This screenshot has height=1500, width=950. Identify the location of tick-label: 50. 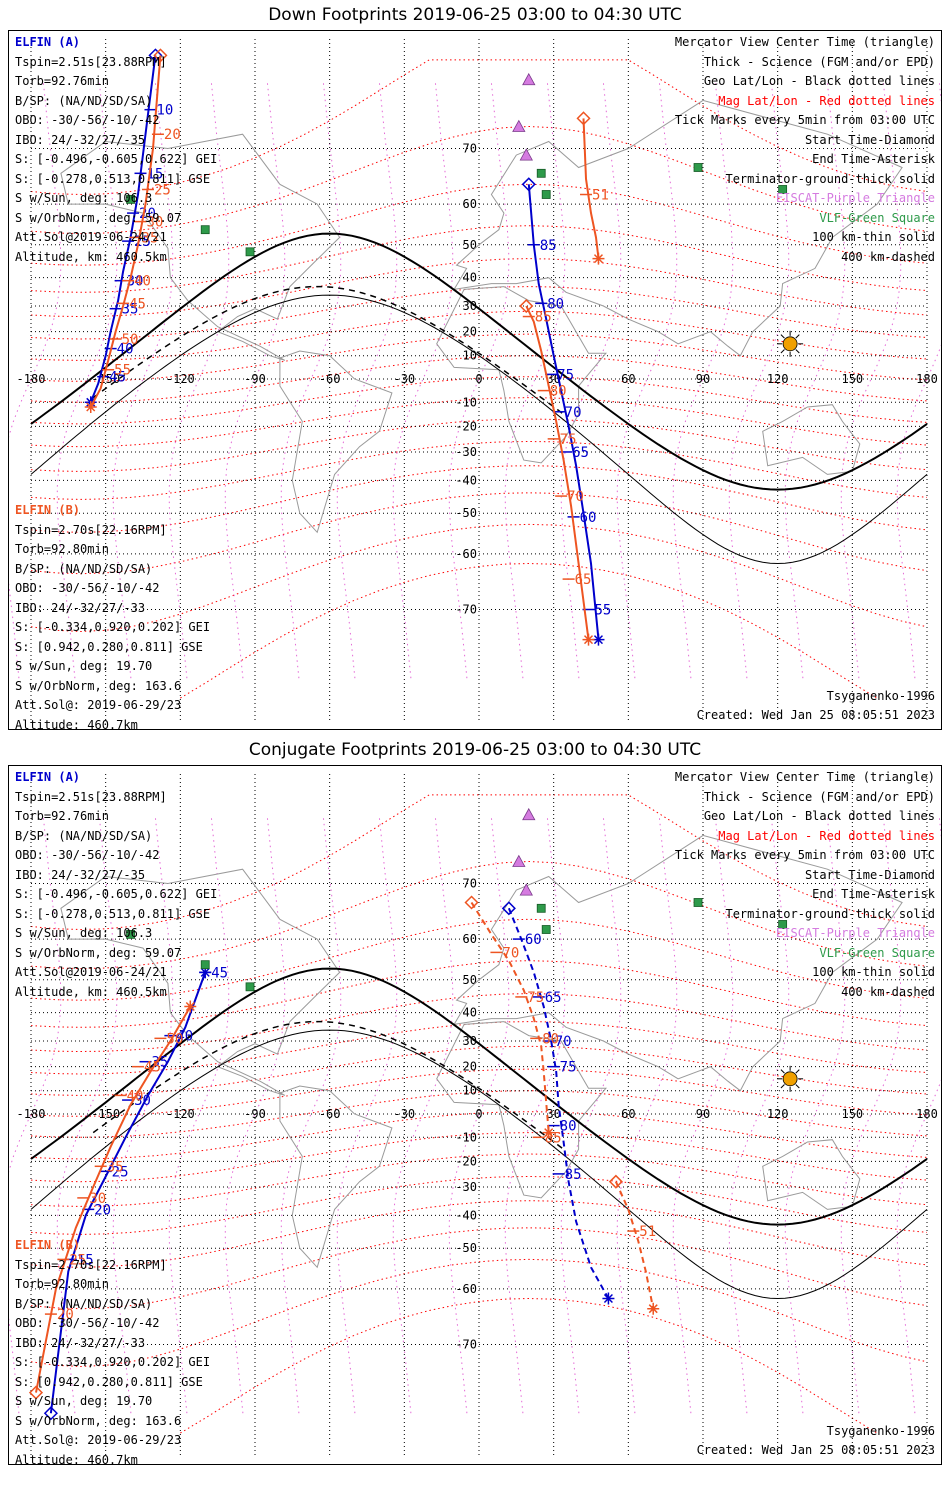
(130, 340).